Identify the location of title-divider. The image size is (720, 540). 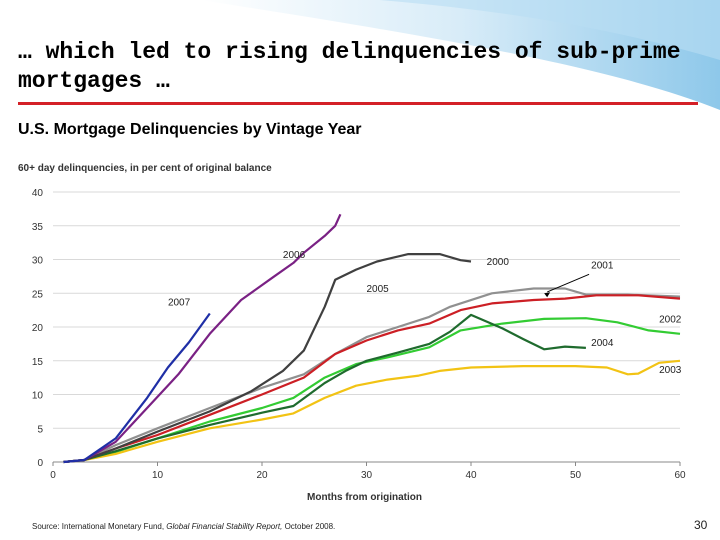
(358, 103).